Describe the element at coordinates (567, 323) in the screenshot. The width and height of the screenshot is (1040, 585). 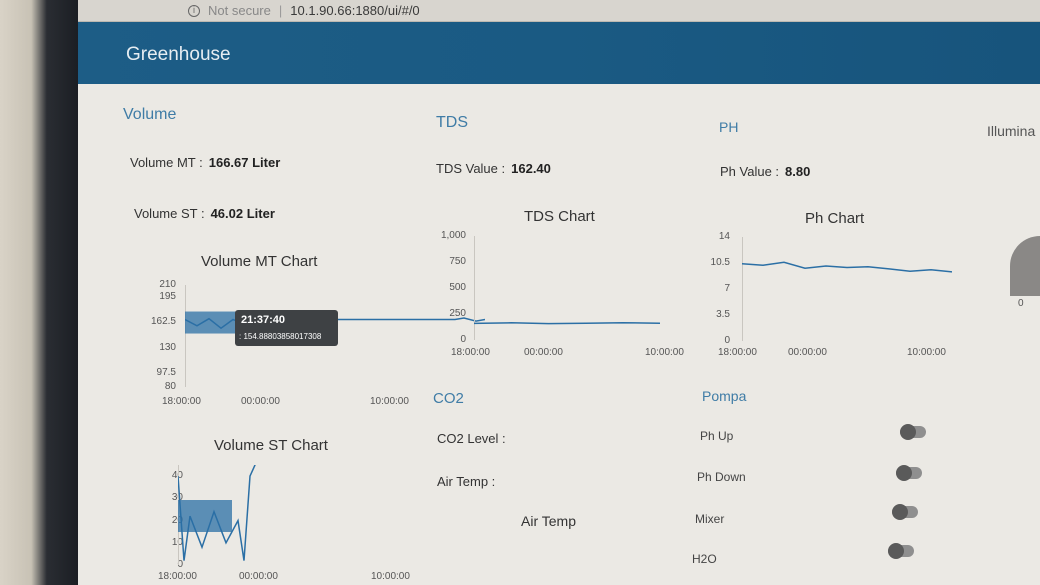
I see `tds-series-line` at that location.